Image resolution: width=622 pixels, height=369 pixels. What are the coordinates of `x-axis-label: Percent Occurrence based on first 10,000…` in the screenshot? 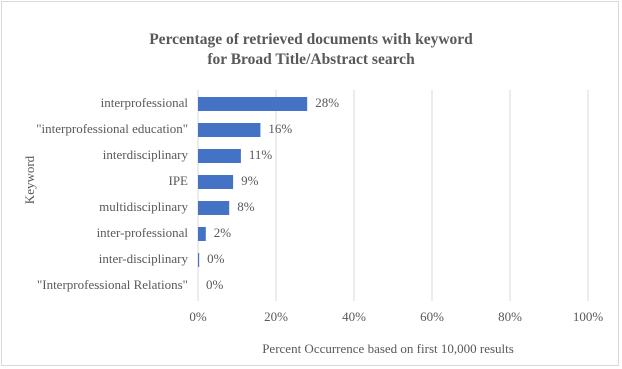 It's located at (388, 348).